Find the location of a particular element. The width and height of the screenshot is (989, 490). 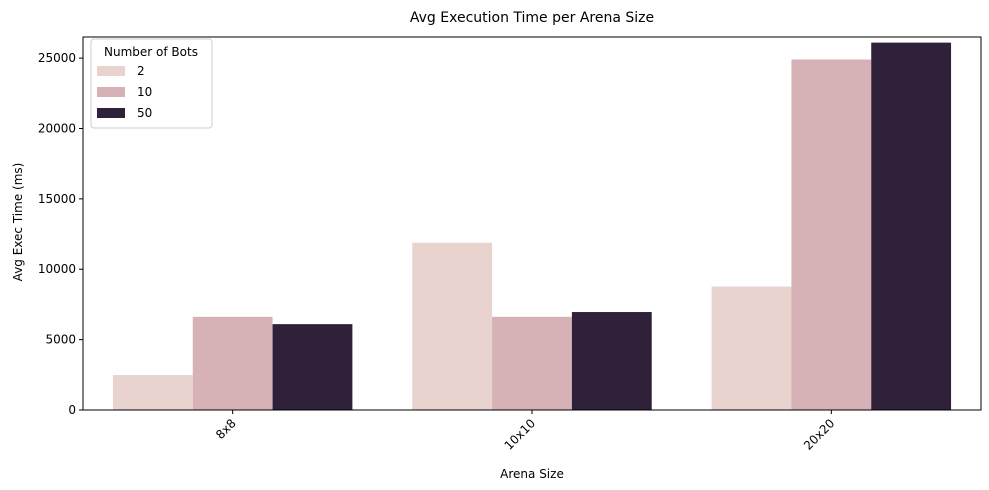

bar-2-20x20 is located at coordinates (751, 348).